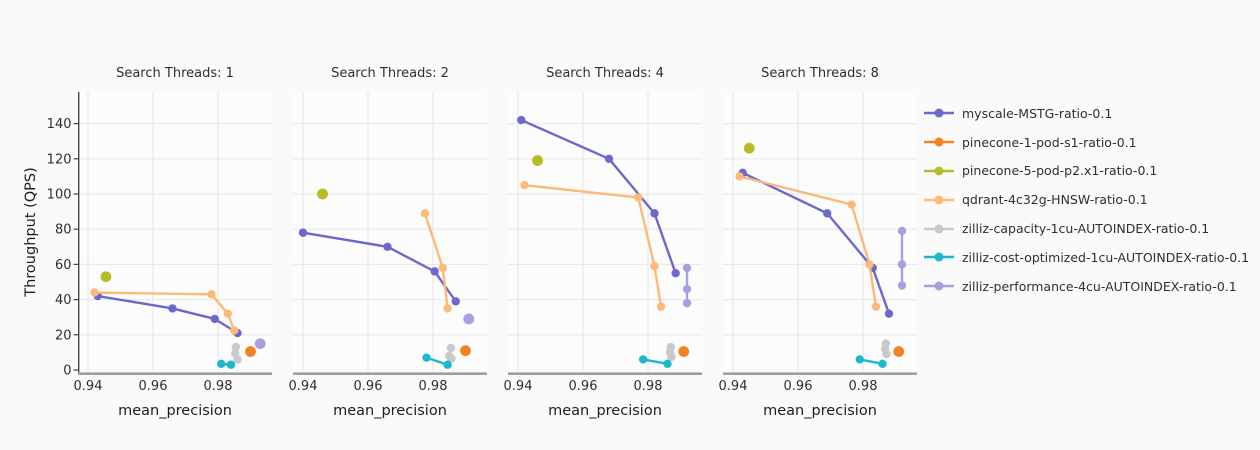  Describe the element at coordinates (820, 73) in the screenshot. I see `facet-title-4: Search Threads: 8` at that location.